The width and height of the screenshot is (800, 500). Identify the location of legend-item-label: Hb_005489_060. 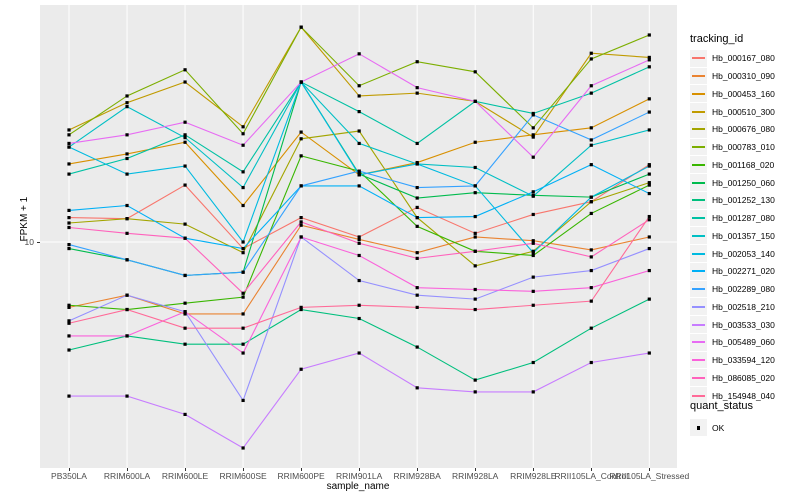
(743, 342).